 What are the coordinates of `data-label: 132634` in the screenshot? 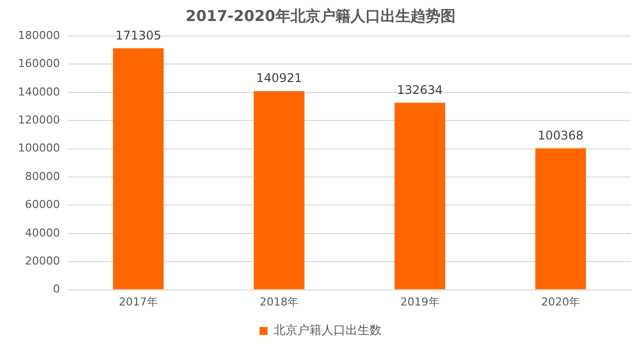 It's located at (419, 89).